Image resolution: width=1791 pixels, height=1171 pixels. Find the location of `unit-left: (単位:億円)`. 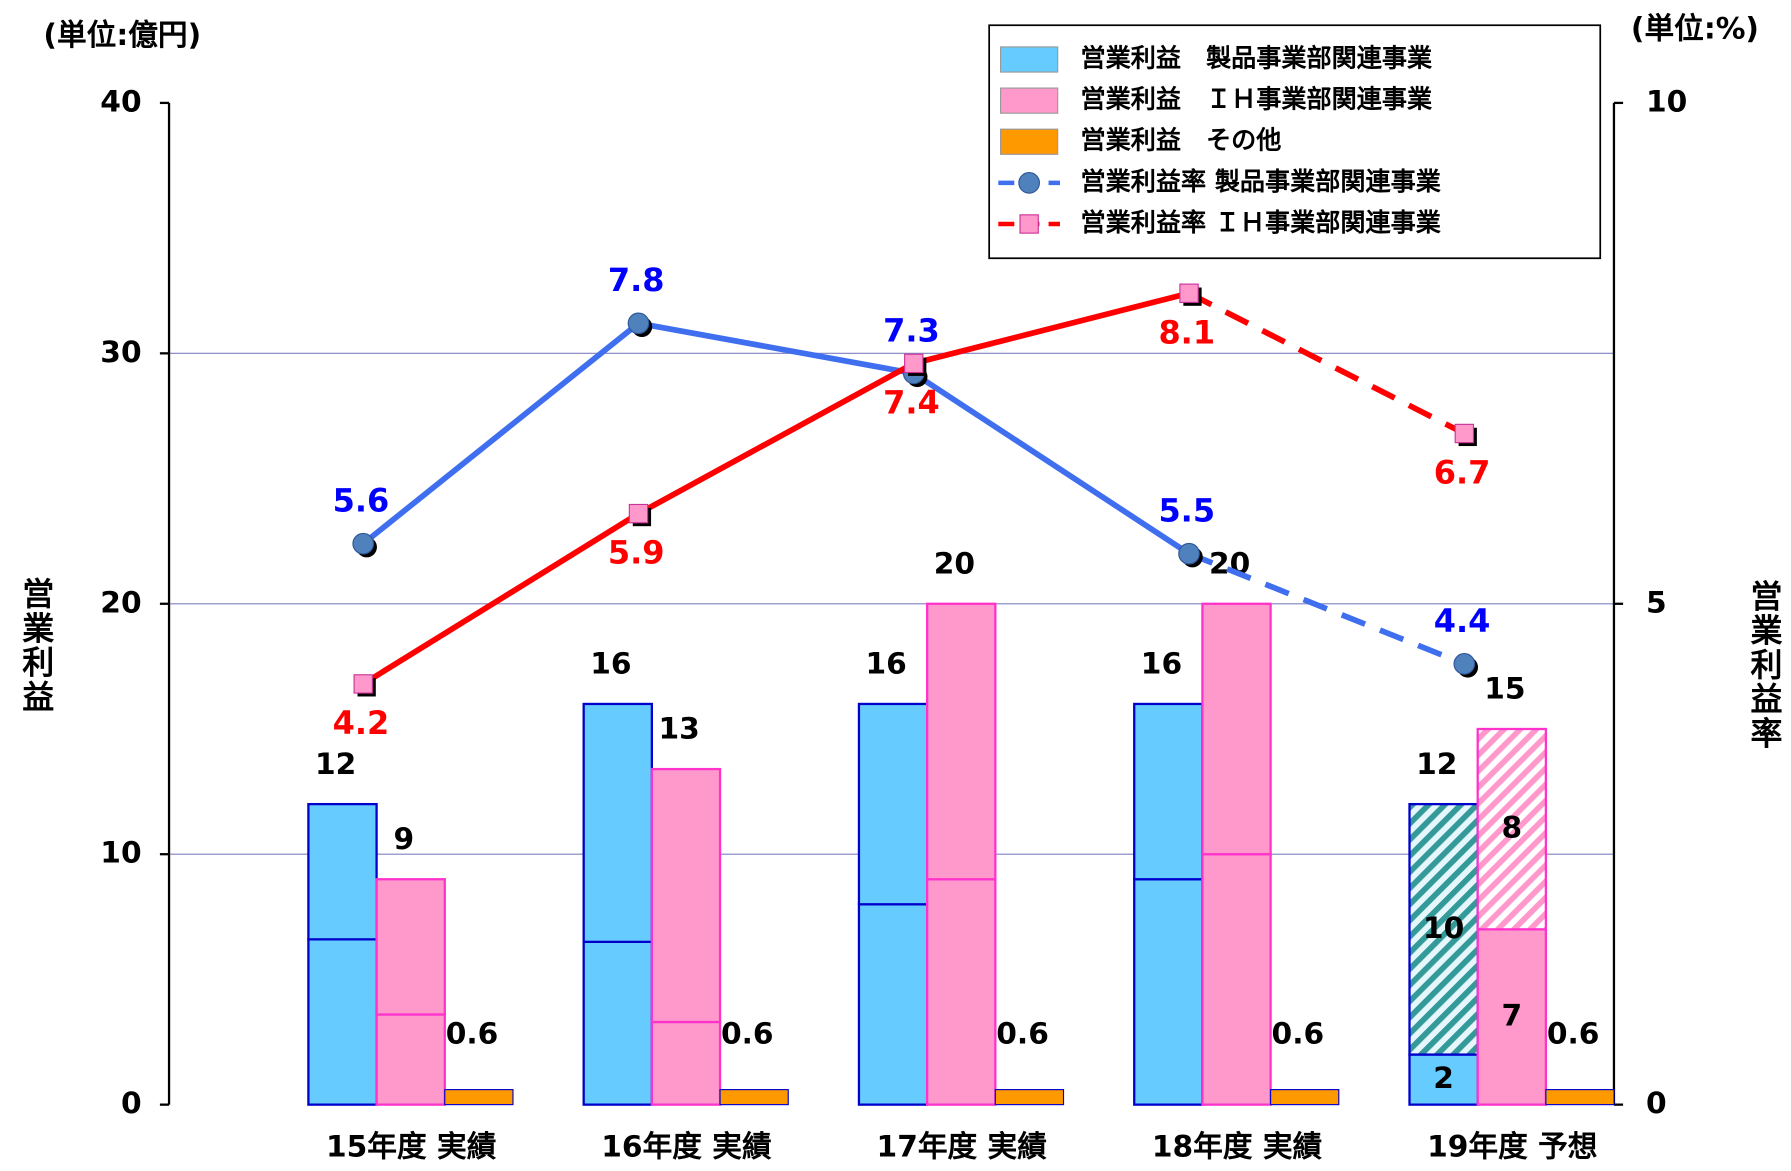

unit-left: (単位:億円) is located at coordinates (122, 35).